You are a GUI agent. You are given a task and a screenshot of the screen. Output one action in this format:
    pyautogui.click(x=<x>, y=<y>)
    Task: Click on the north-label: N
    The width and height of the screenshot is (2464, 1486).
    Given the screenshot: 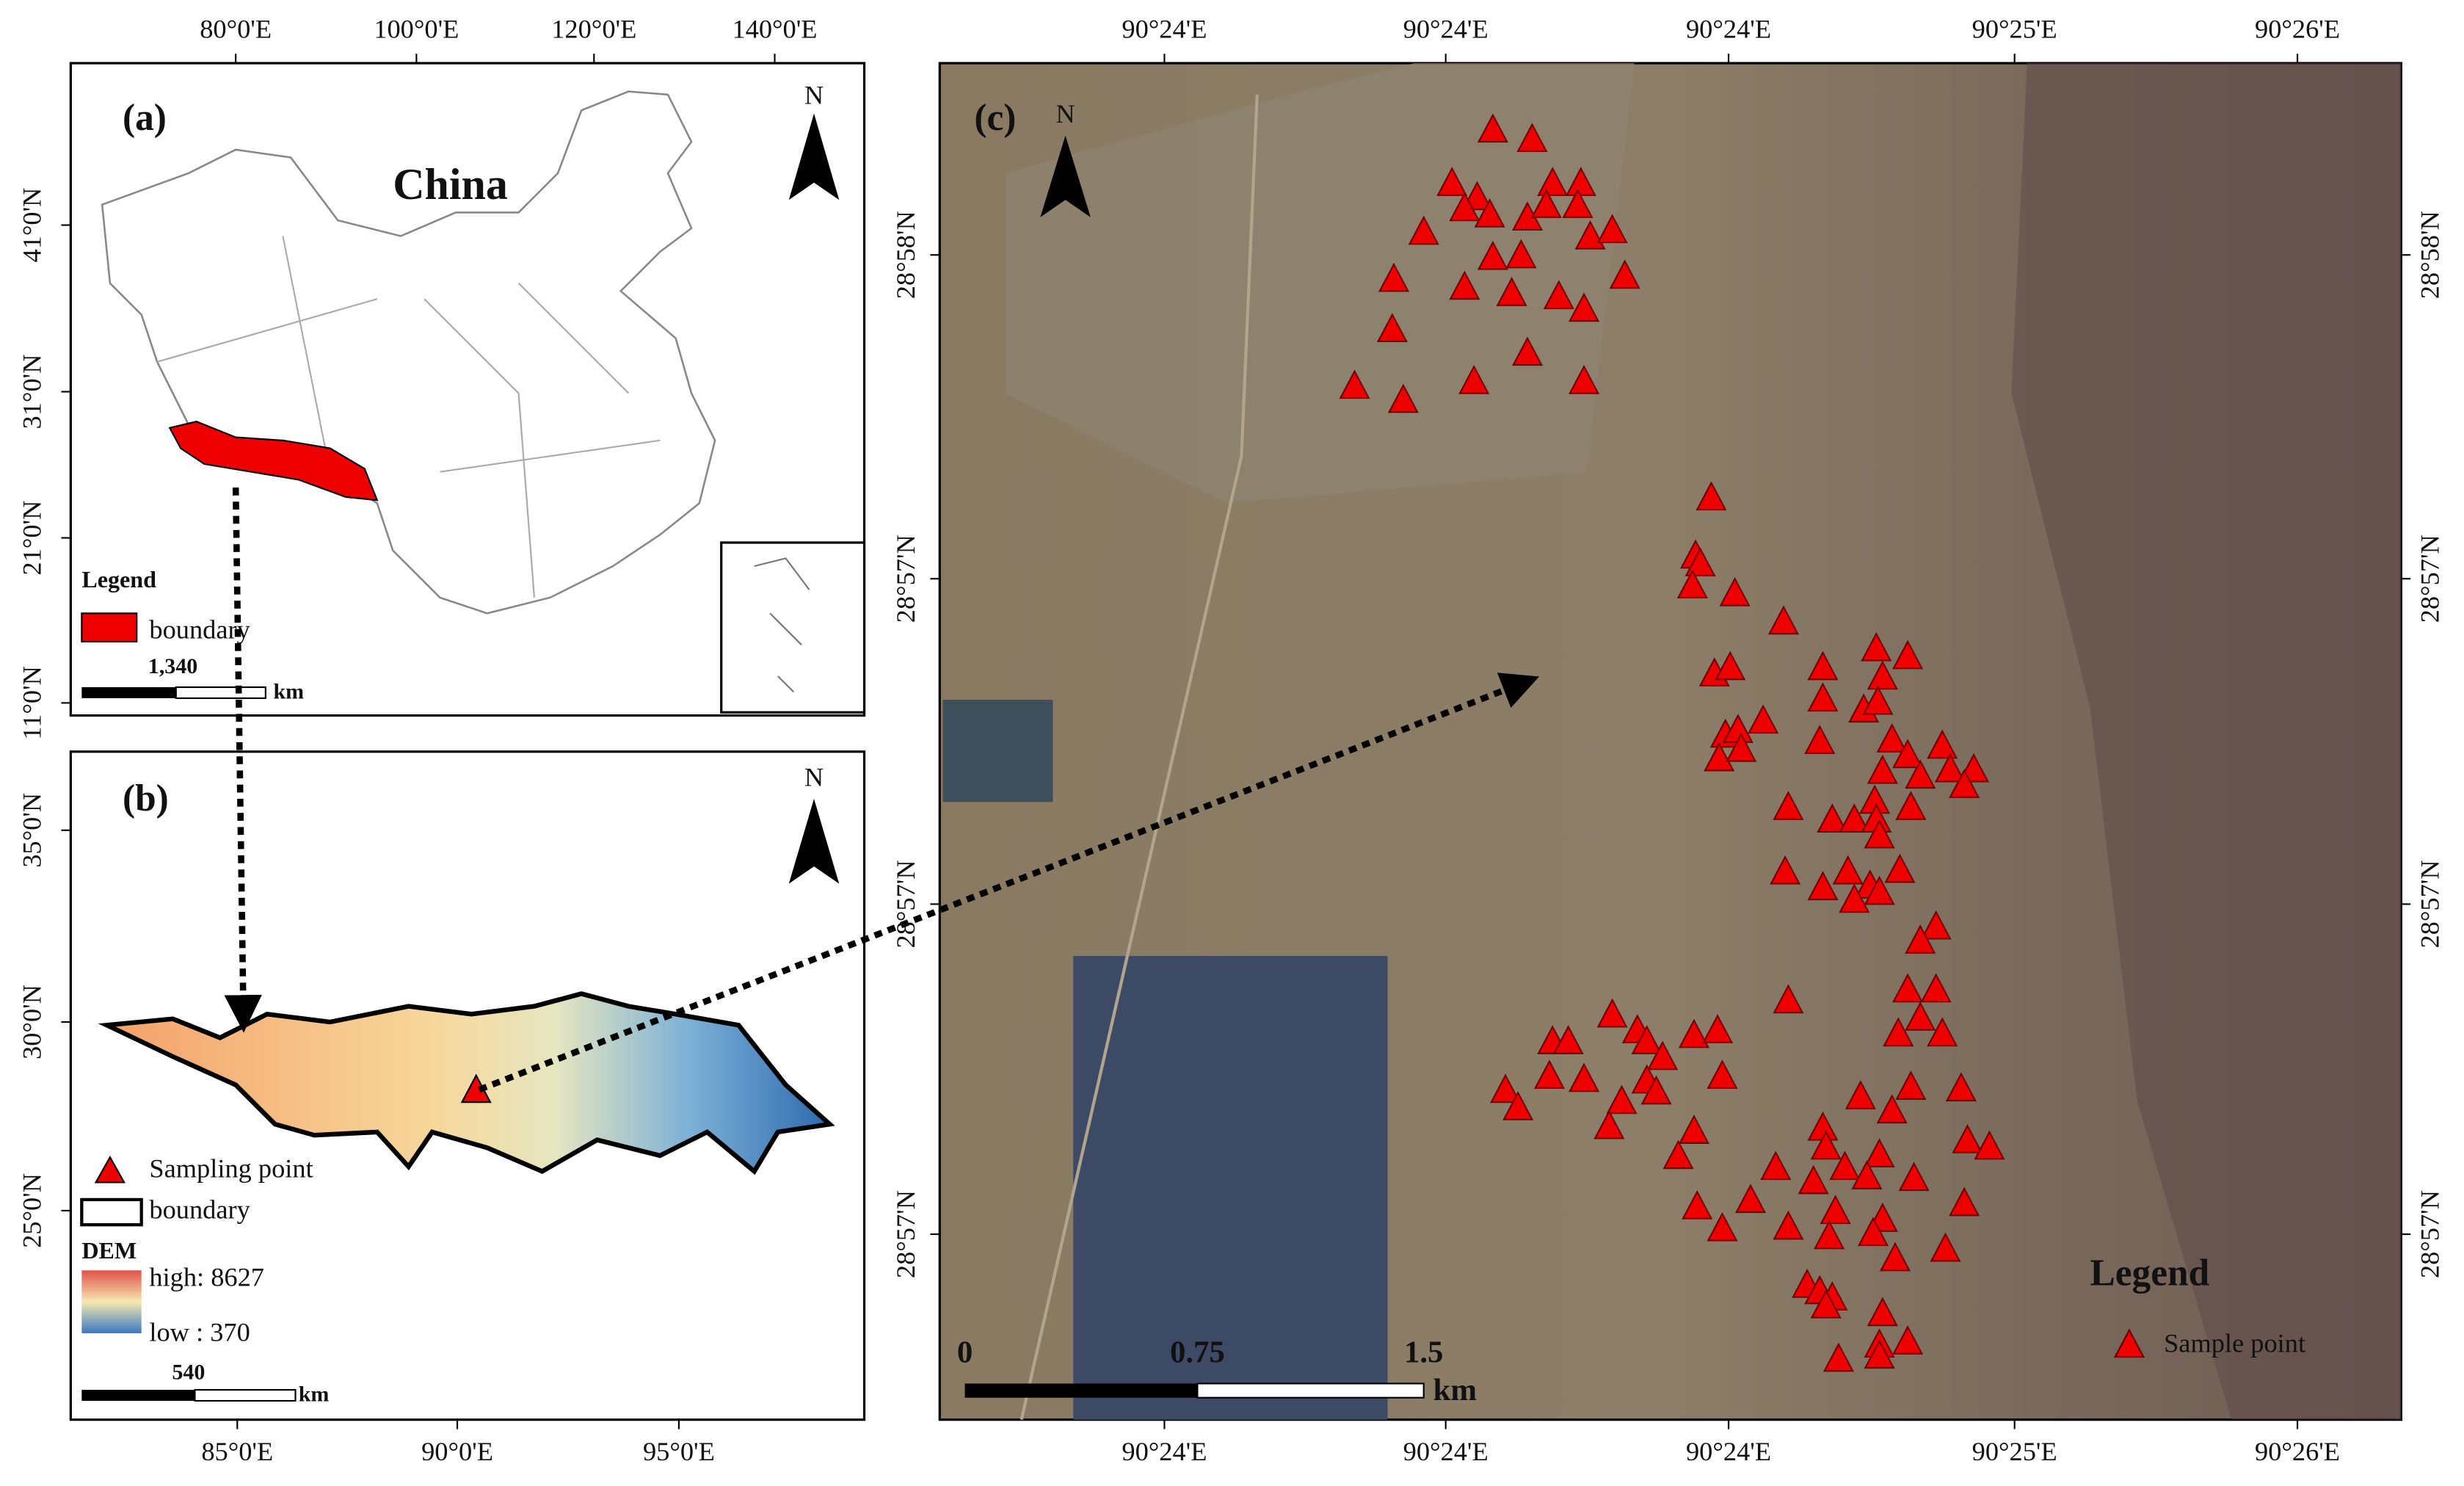 What is the action you would take?
    pyautogui.click(x=814, y=777)
    